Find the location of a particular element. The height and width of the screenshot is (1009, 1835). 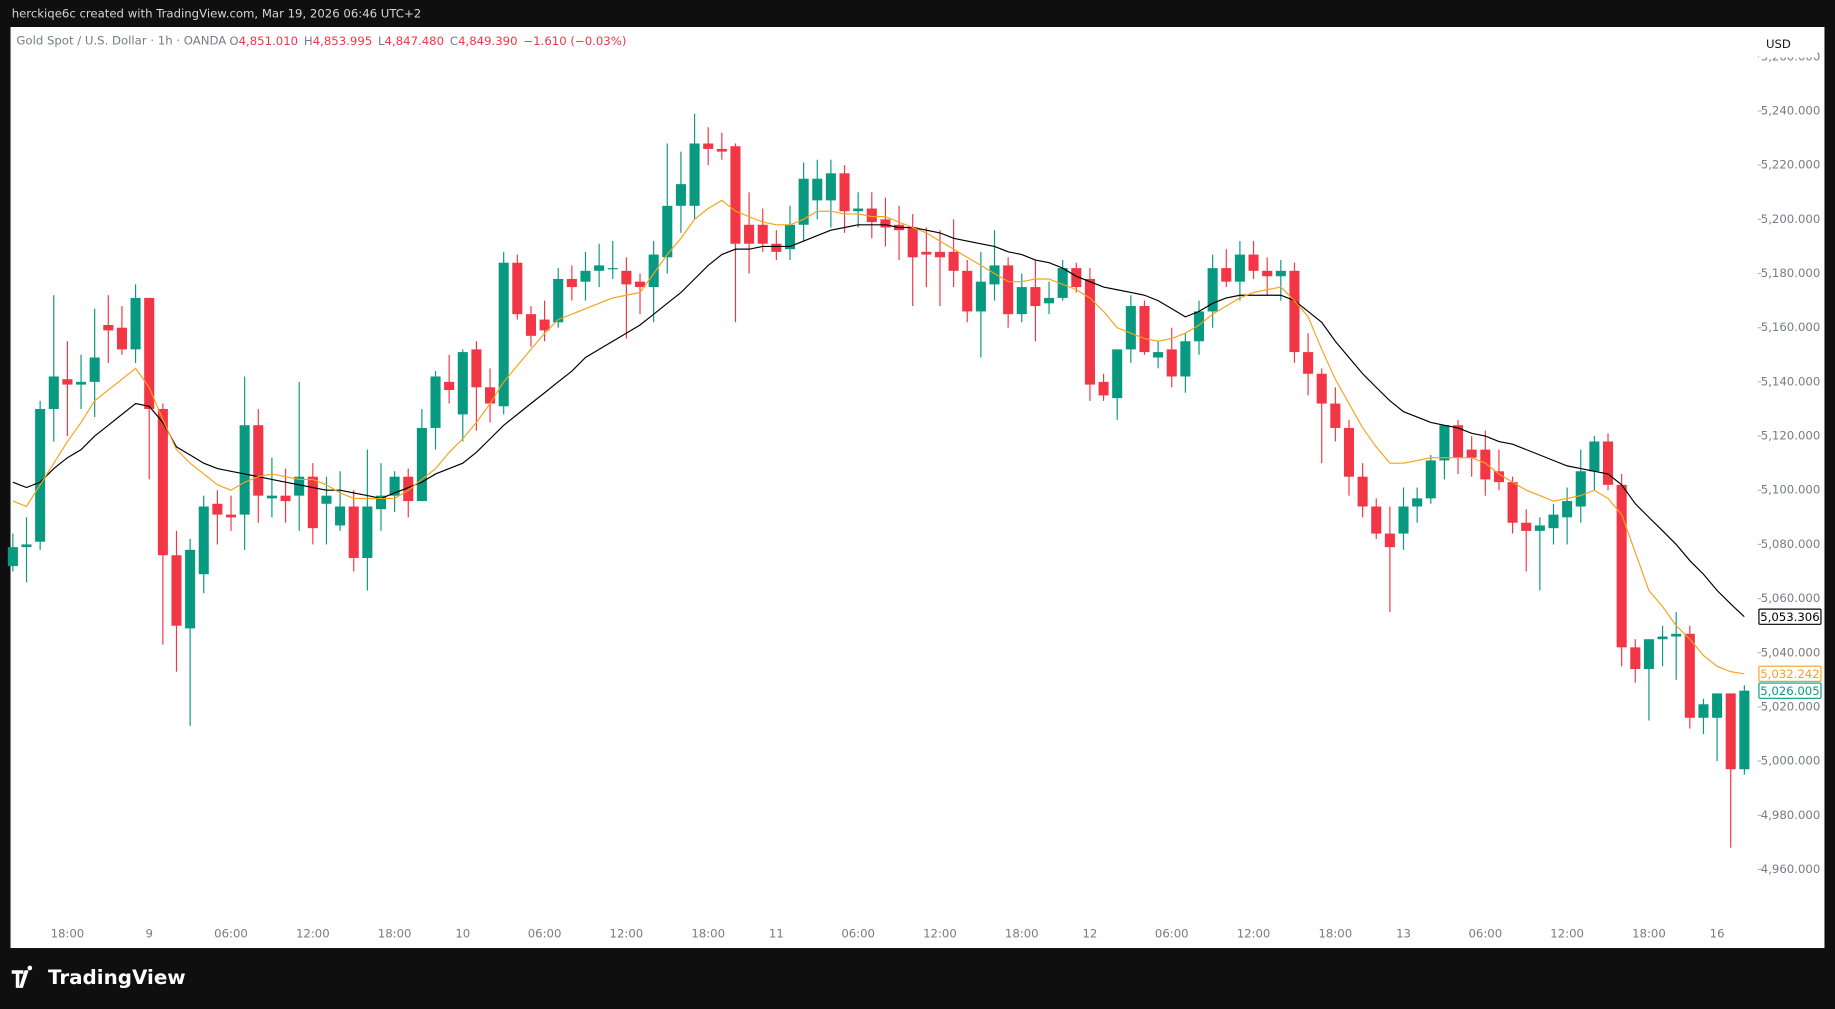

y-tick-label: 5,160.000 is located at coordinates (1790, 327).